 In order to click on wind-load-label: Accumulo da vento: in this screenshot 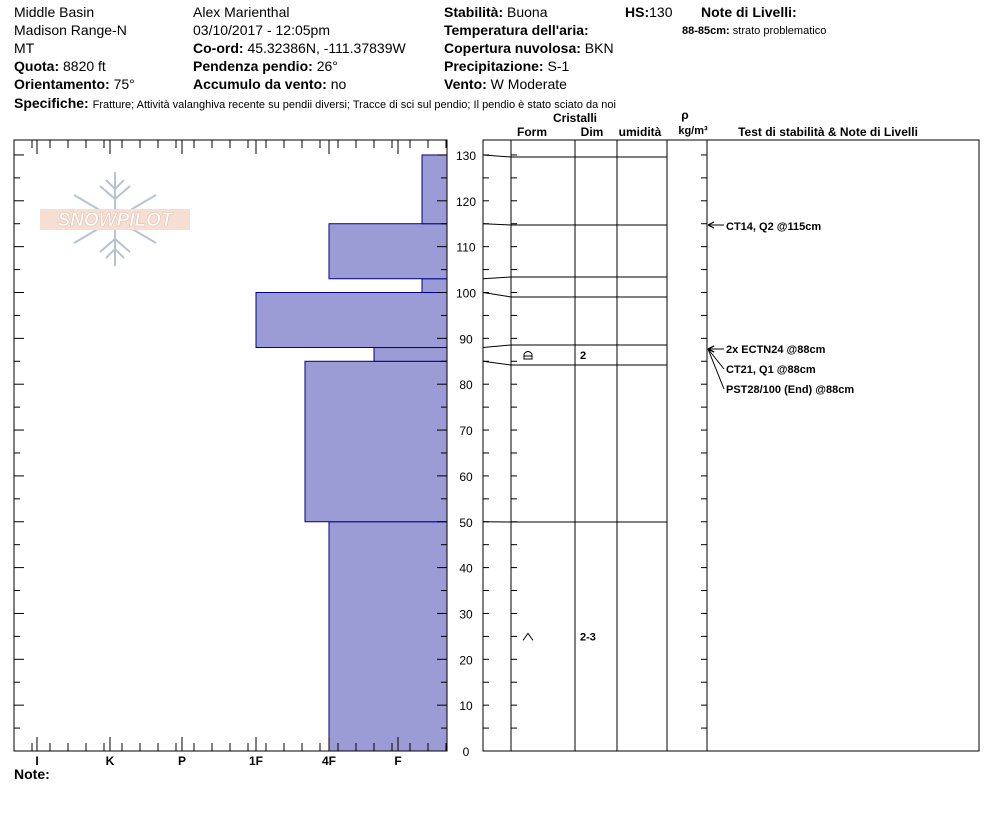, I will do `click(260, 84)`.